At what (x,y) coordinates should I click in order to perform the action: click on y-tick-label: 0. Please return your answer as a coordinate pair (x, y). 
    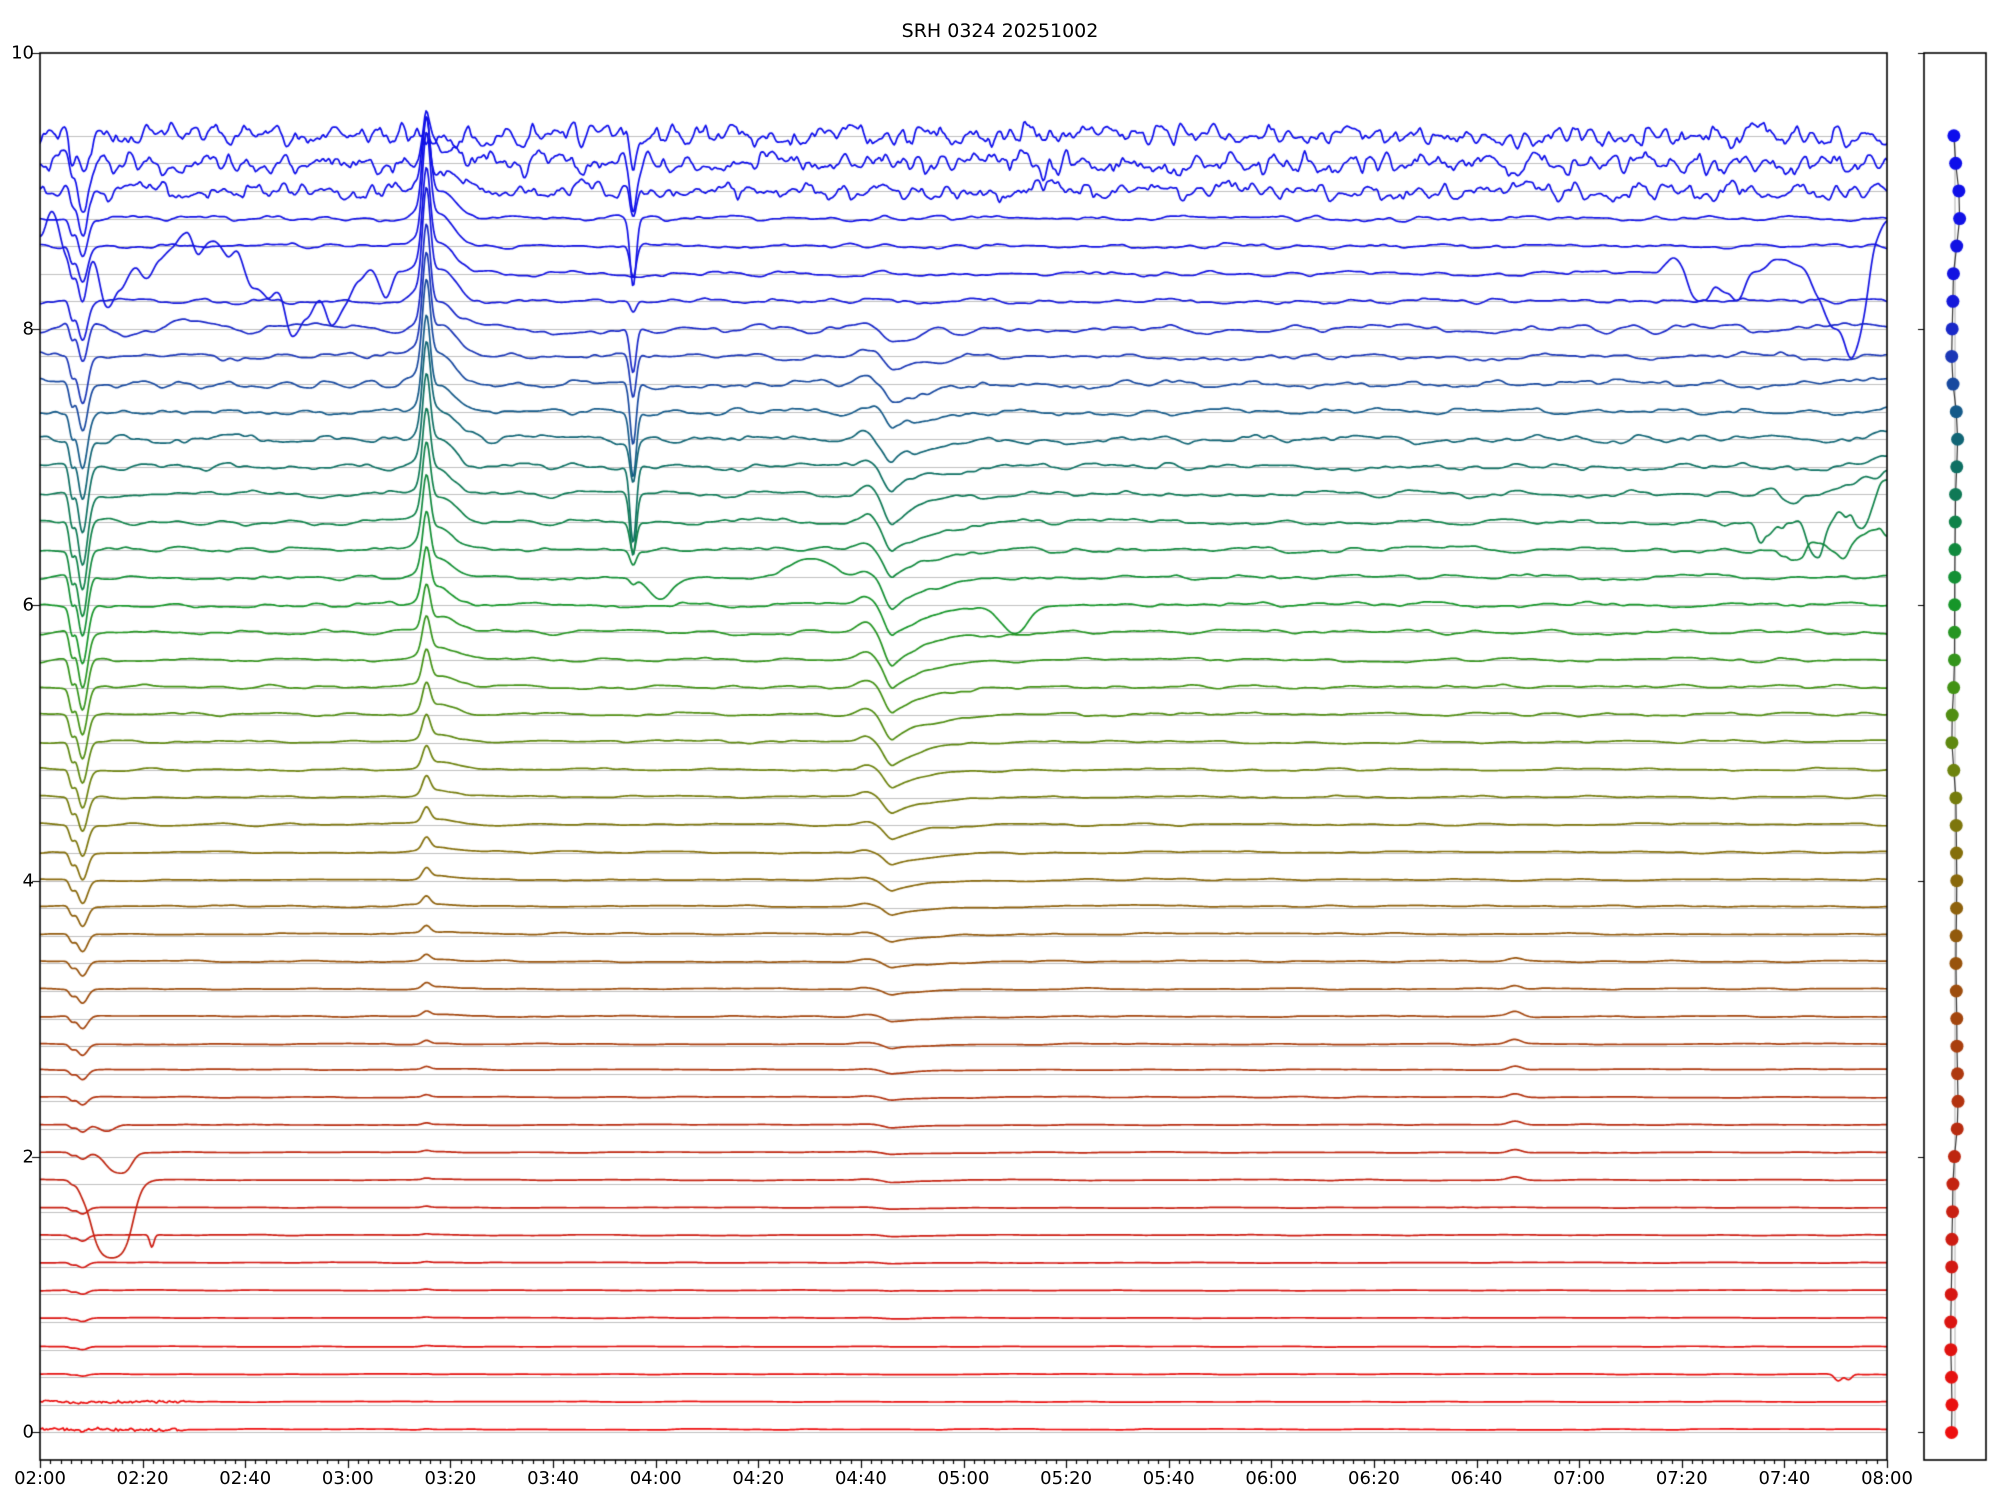
    Looking at the image, I should click on (28, 1432).